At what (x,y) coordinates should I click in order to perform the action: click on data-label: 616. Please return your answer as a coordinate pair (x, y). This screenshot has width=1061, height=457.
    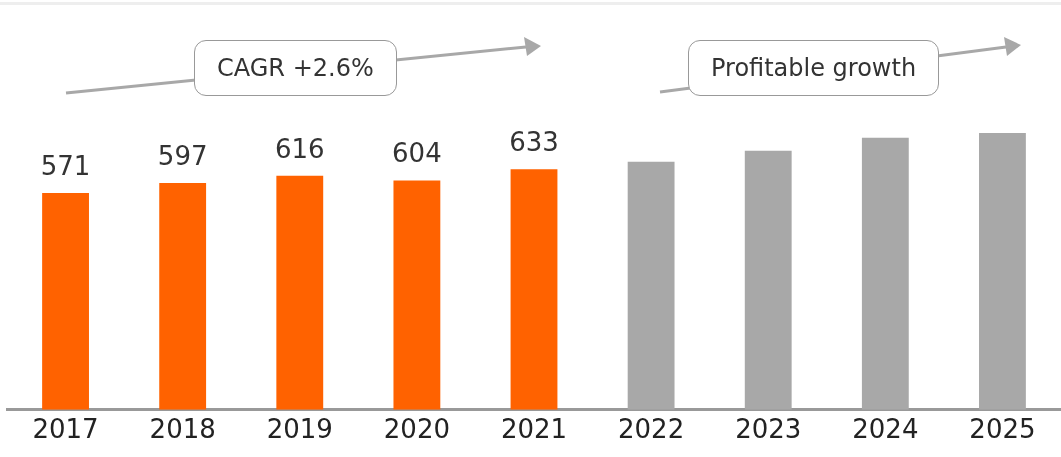
    Looking at the image, I should click on (299, 148).